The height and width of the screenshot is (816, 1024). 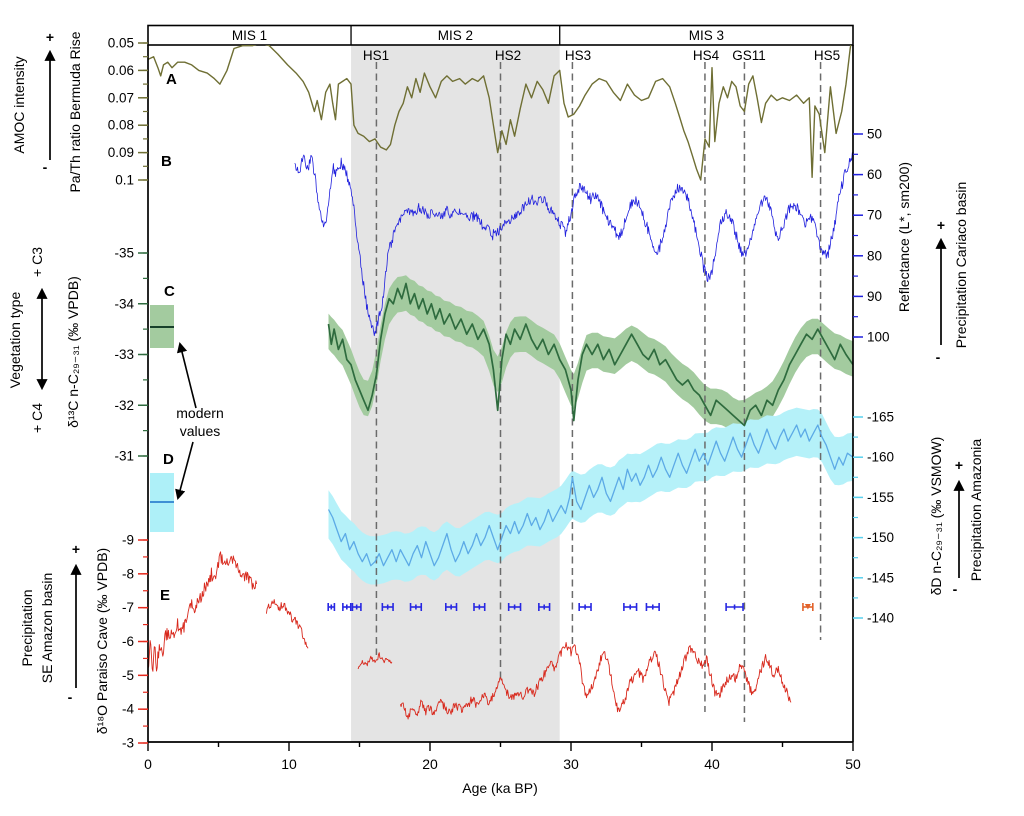 I want to click on series-E-line-seg1, so click(x=203, y=611).